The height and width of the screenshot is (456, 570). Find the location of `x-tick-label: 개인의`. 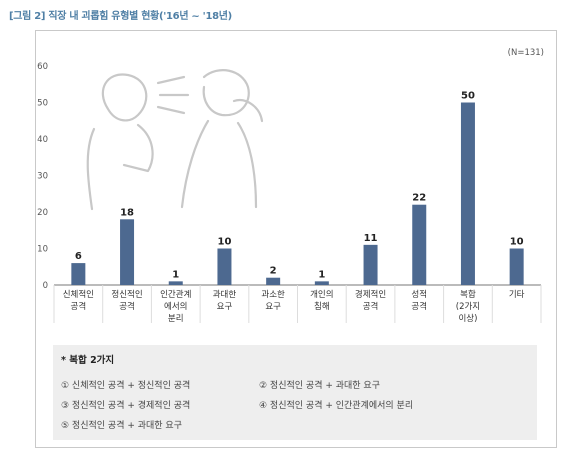

x-tick-label: 개인의 is located at coordinates (321, 294).